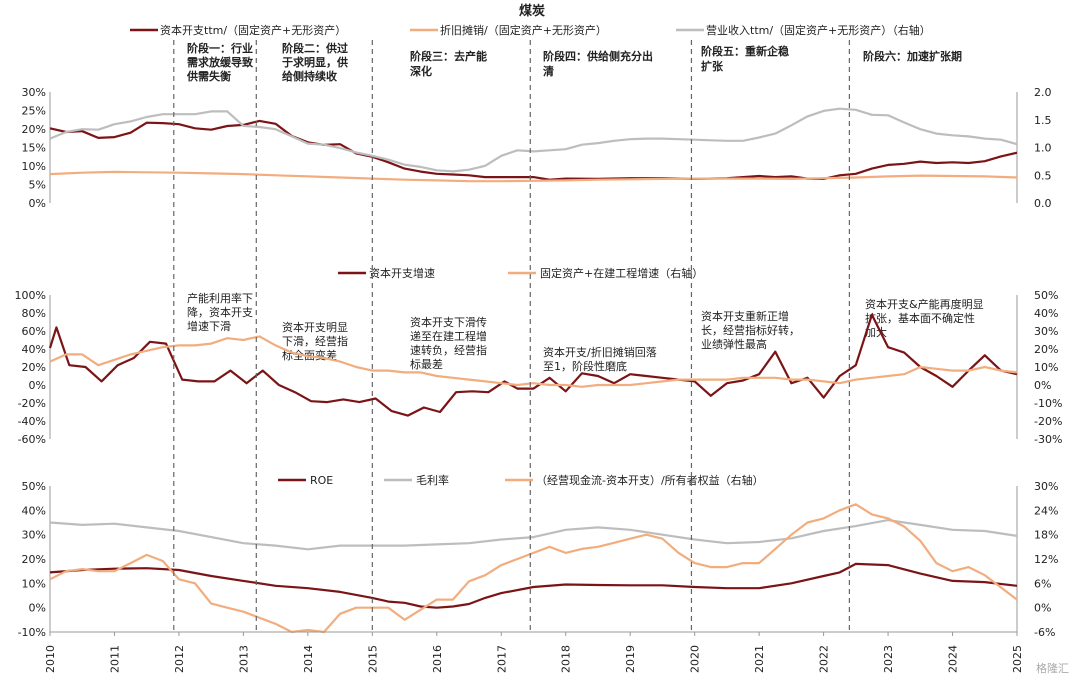  Describe the element at coordinates (1048, 421) in the screenshot. I see `panel2-right-tick-label: -20%` at that location.